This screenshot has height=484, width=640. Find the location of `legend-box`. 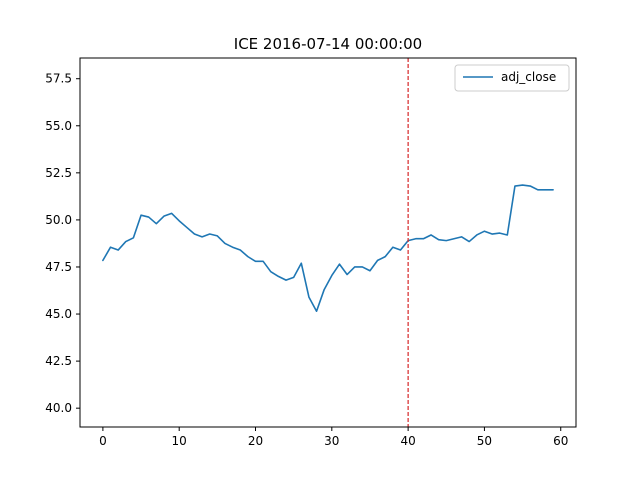

legend-box is located at coordinates (512, 78).